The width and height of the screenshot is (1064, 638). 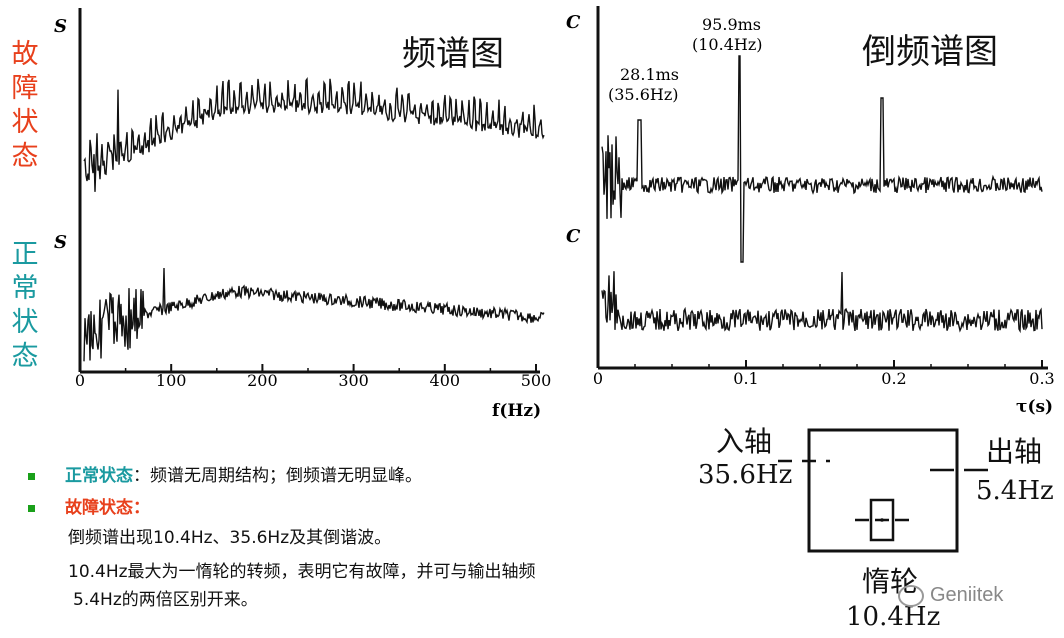 What do you see at coordinates (99, 476) in the screenshot?
I see `note-normal-title: 正常状态` at bounding box center [99, 476].